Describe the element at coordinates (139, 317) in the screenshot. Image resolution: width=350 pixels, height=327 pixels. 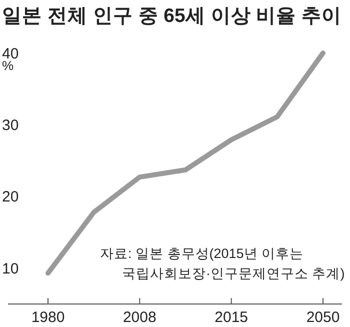
I see `x-tick-label: 2008` at that location.